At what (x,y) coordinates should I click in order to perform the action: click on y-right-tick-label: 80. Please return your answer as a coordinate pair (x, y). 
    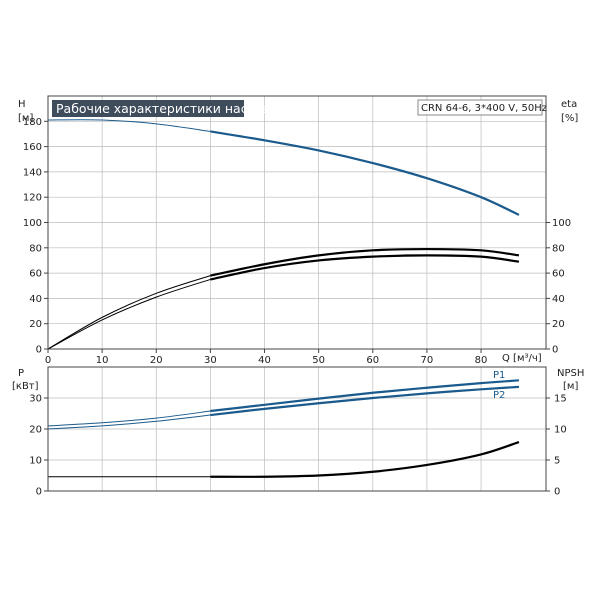
    Looking at the image, I should click on (558, 248).